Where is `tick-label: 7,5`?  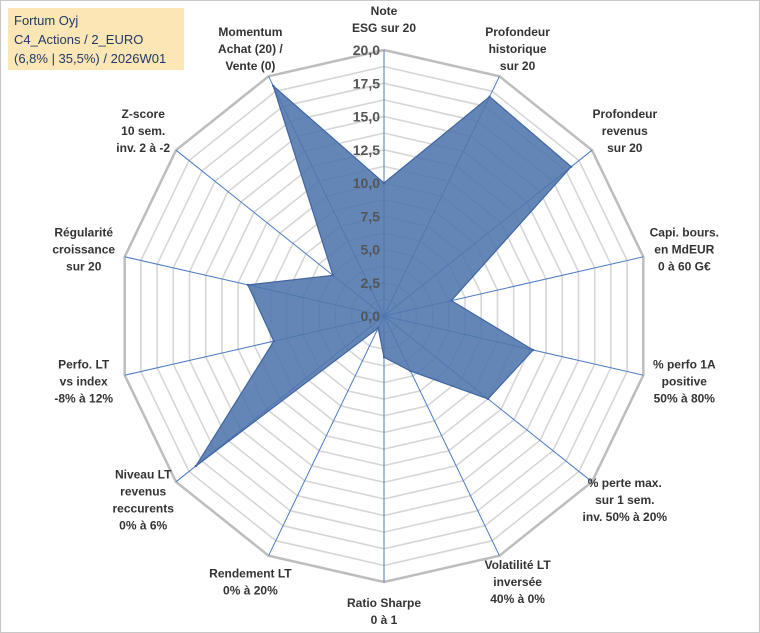
tick-label: 7,5 is located at coordinates (371, 216).